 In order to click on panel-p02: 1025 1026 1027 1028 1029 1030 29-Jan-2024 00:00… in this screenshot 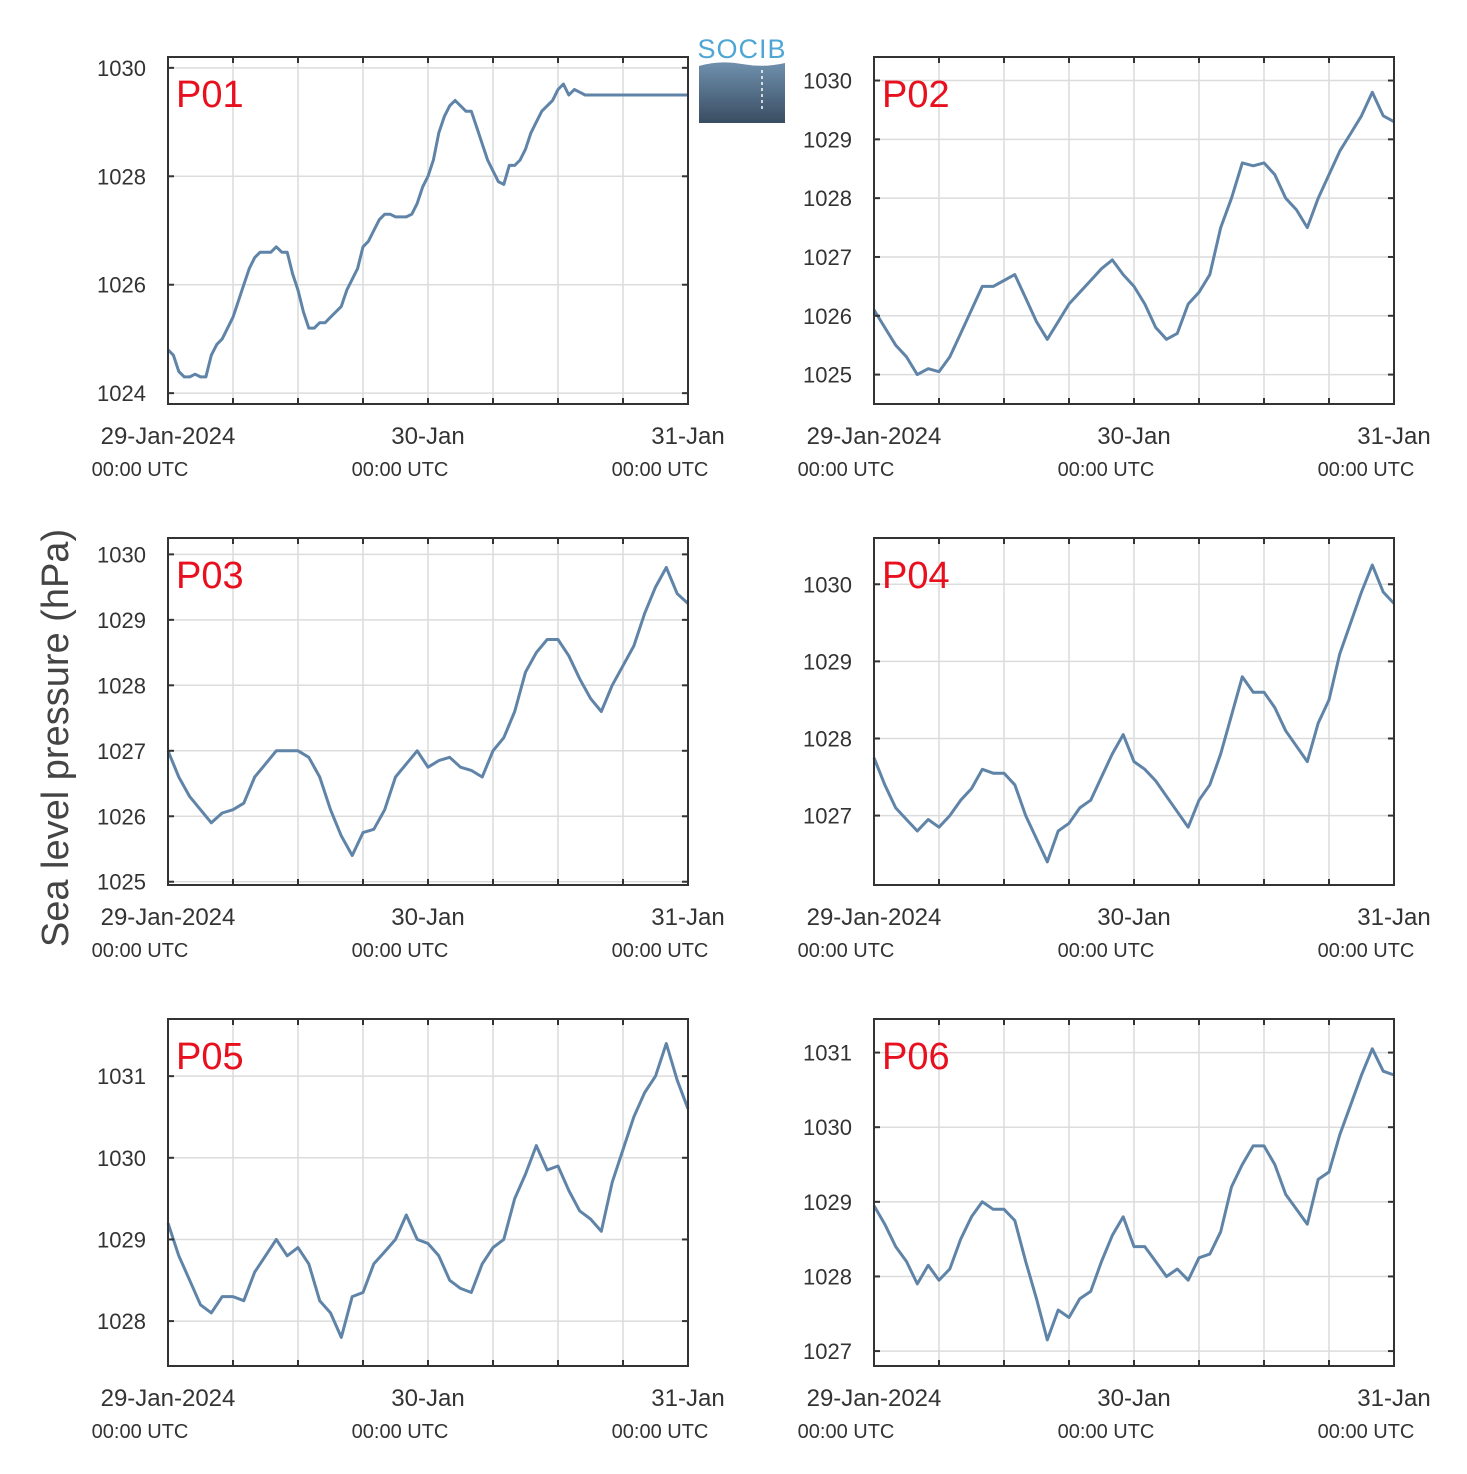, I will do `click(1114, 268)`.